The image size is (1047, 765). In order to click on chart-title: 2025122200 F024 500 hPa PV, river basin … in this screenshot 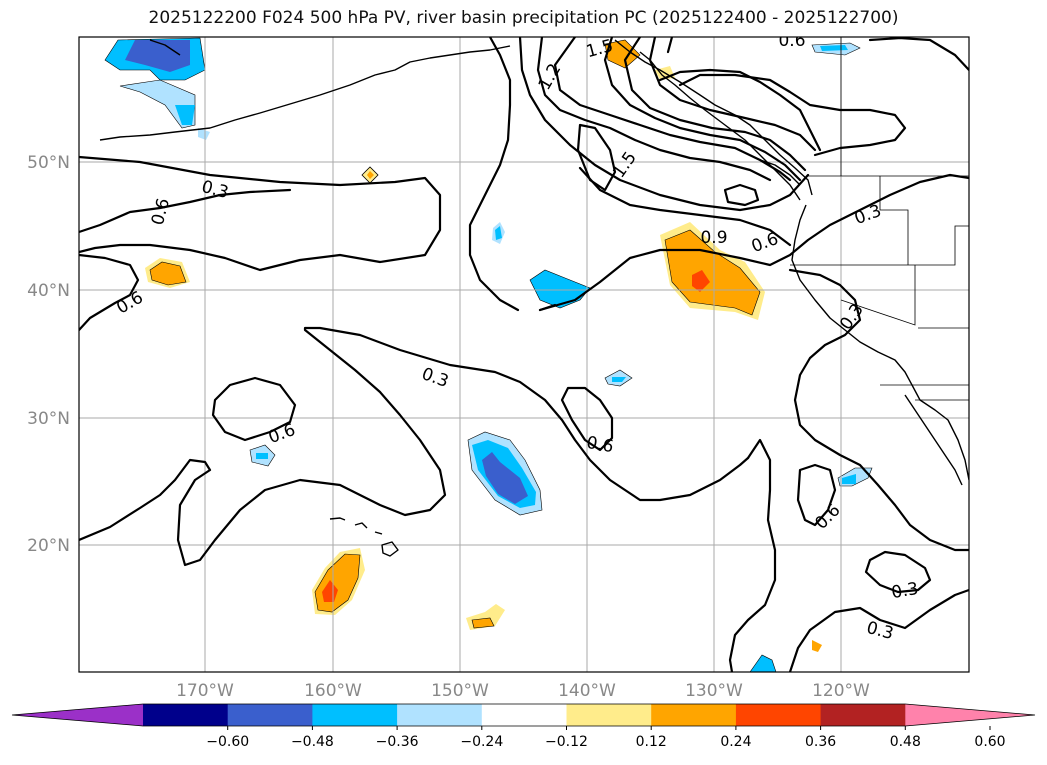, I will do `click(523, 18)`.